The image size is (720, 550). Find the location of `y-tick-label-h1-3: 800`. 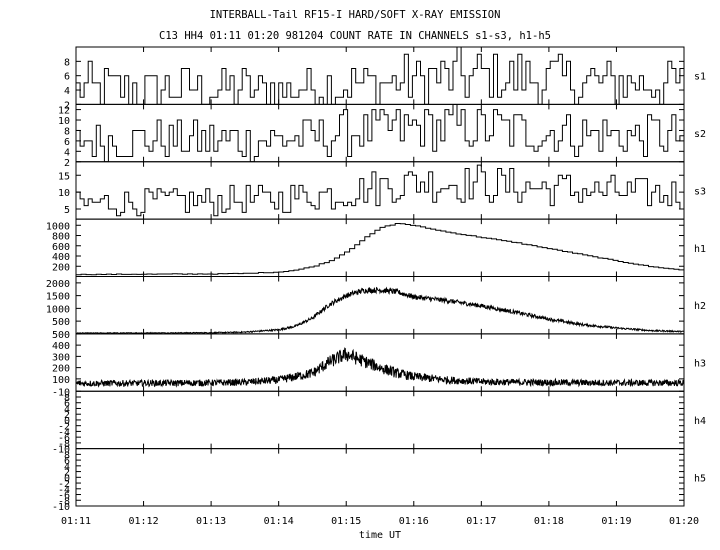

y-tick-label-h1-3: 800 is located at coordinates (61, 237).